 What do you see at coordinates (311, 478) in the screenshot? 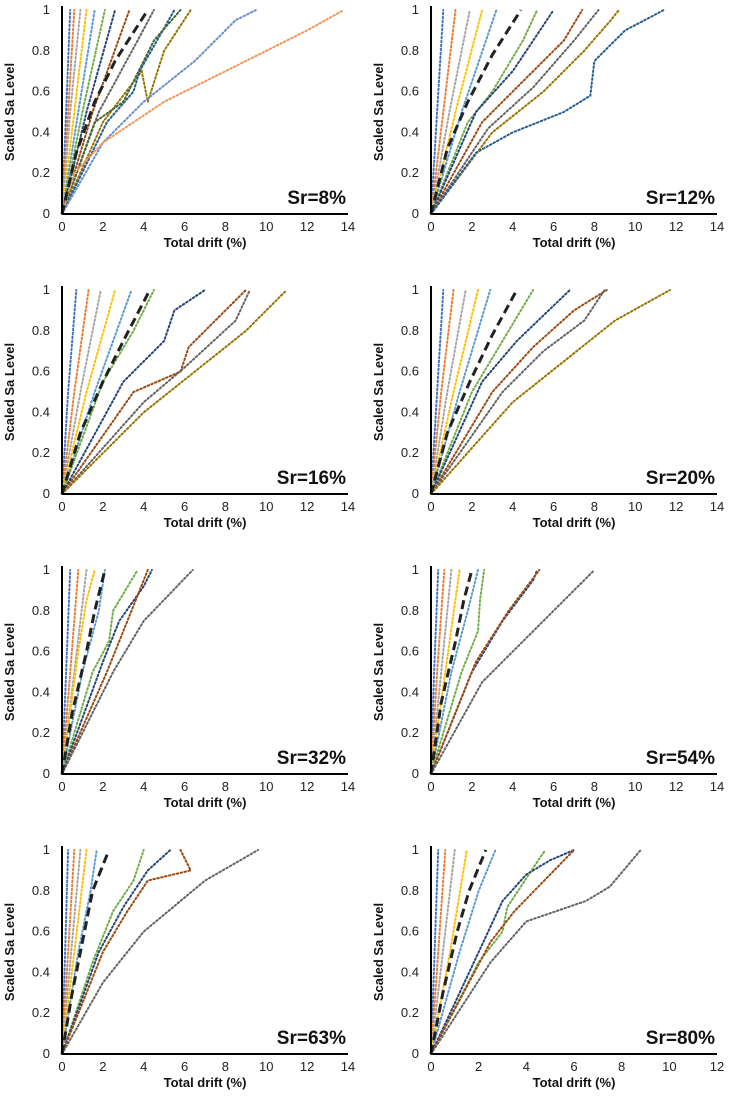
I see `sr-label: Sr=16%` at bounding box center [311, 478].